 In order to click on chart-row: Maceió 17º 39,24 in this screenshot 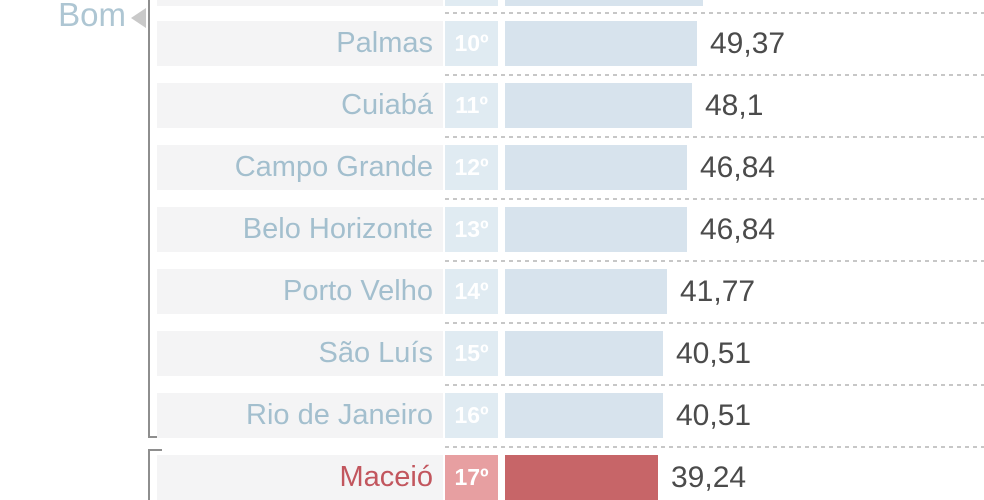, I will do `click(492, 477)`.